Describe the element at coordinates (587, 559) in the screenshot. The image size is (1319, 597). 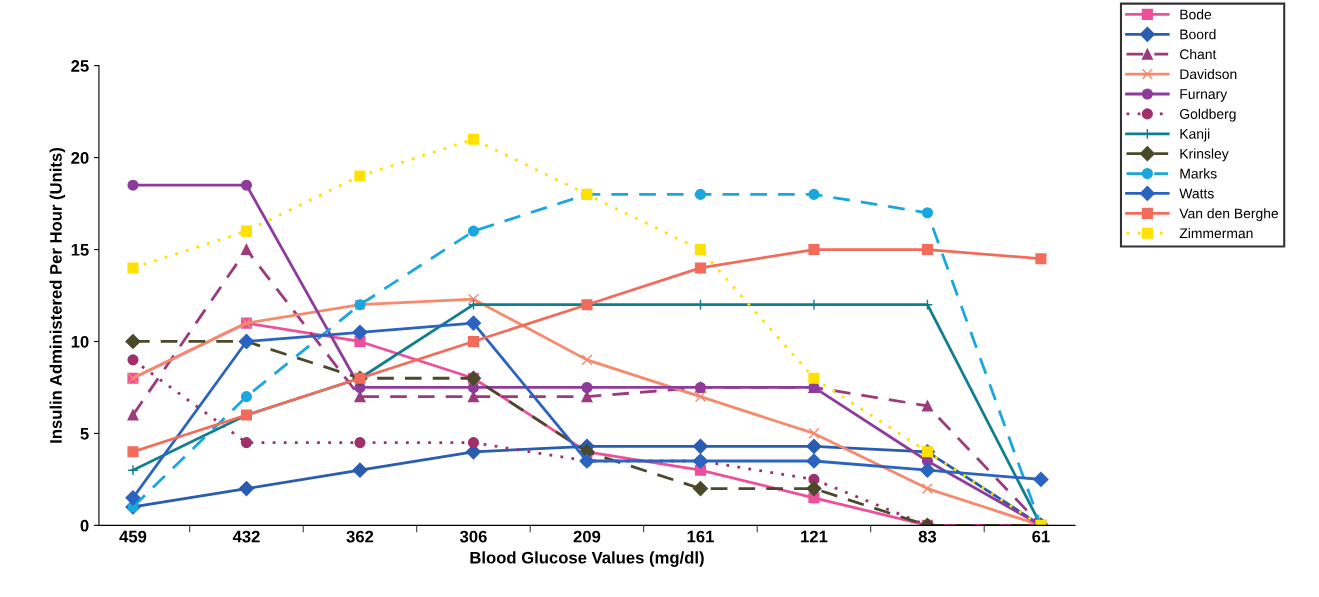
I see `x-axis-title: Blood Glucose Values (mg/dl)` at that location.